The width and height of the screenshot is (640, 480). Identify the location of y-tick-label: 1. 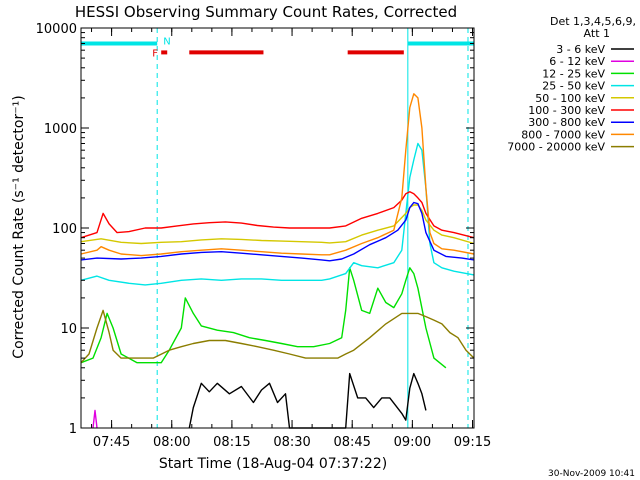
(73, 429).